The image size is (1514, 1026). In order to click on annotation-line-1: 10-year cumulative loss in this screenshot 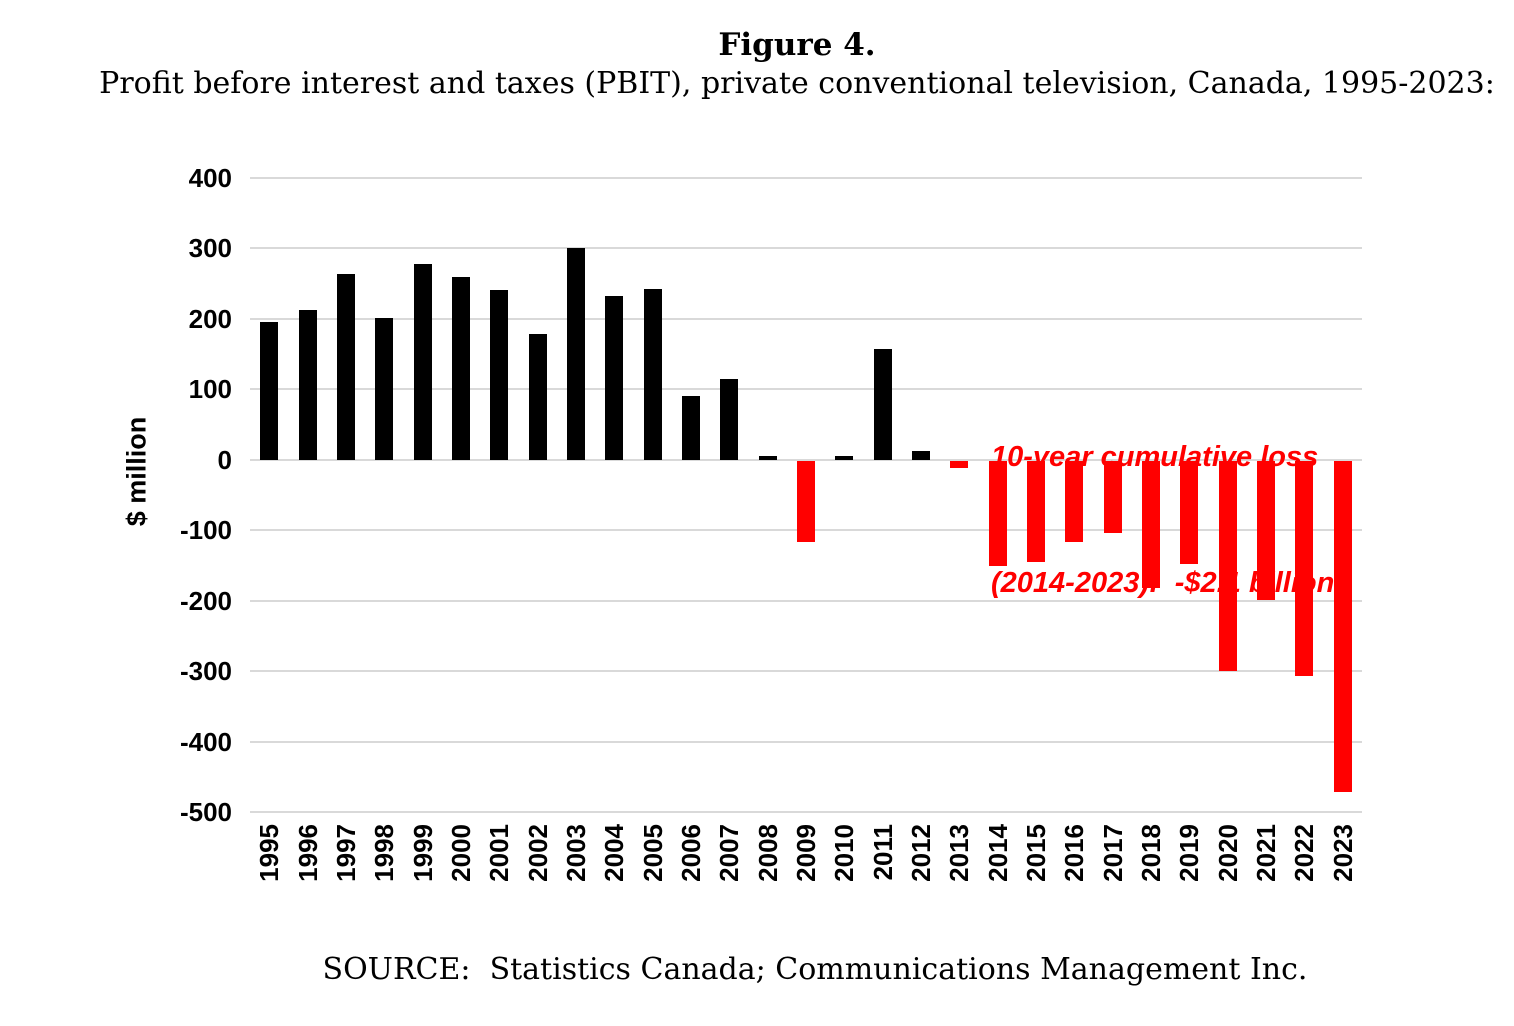, I will do `click(1155, 457)`.